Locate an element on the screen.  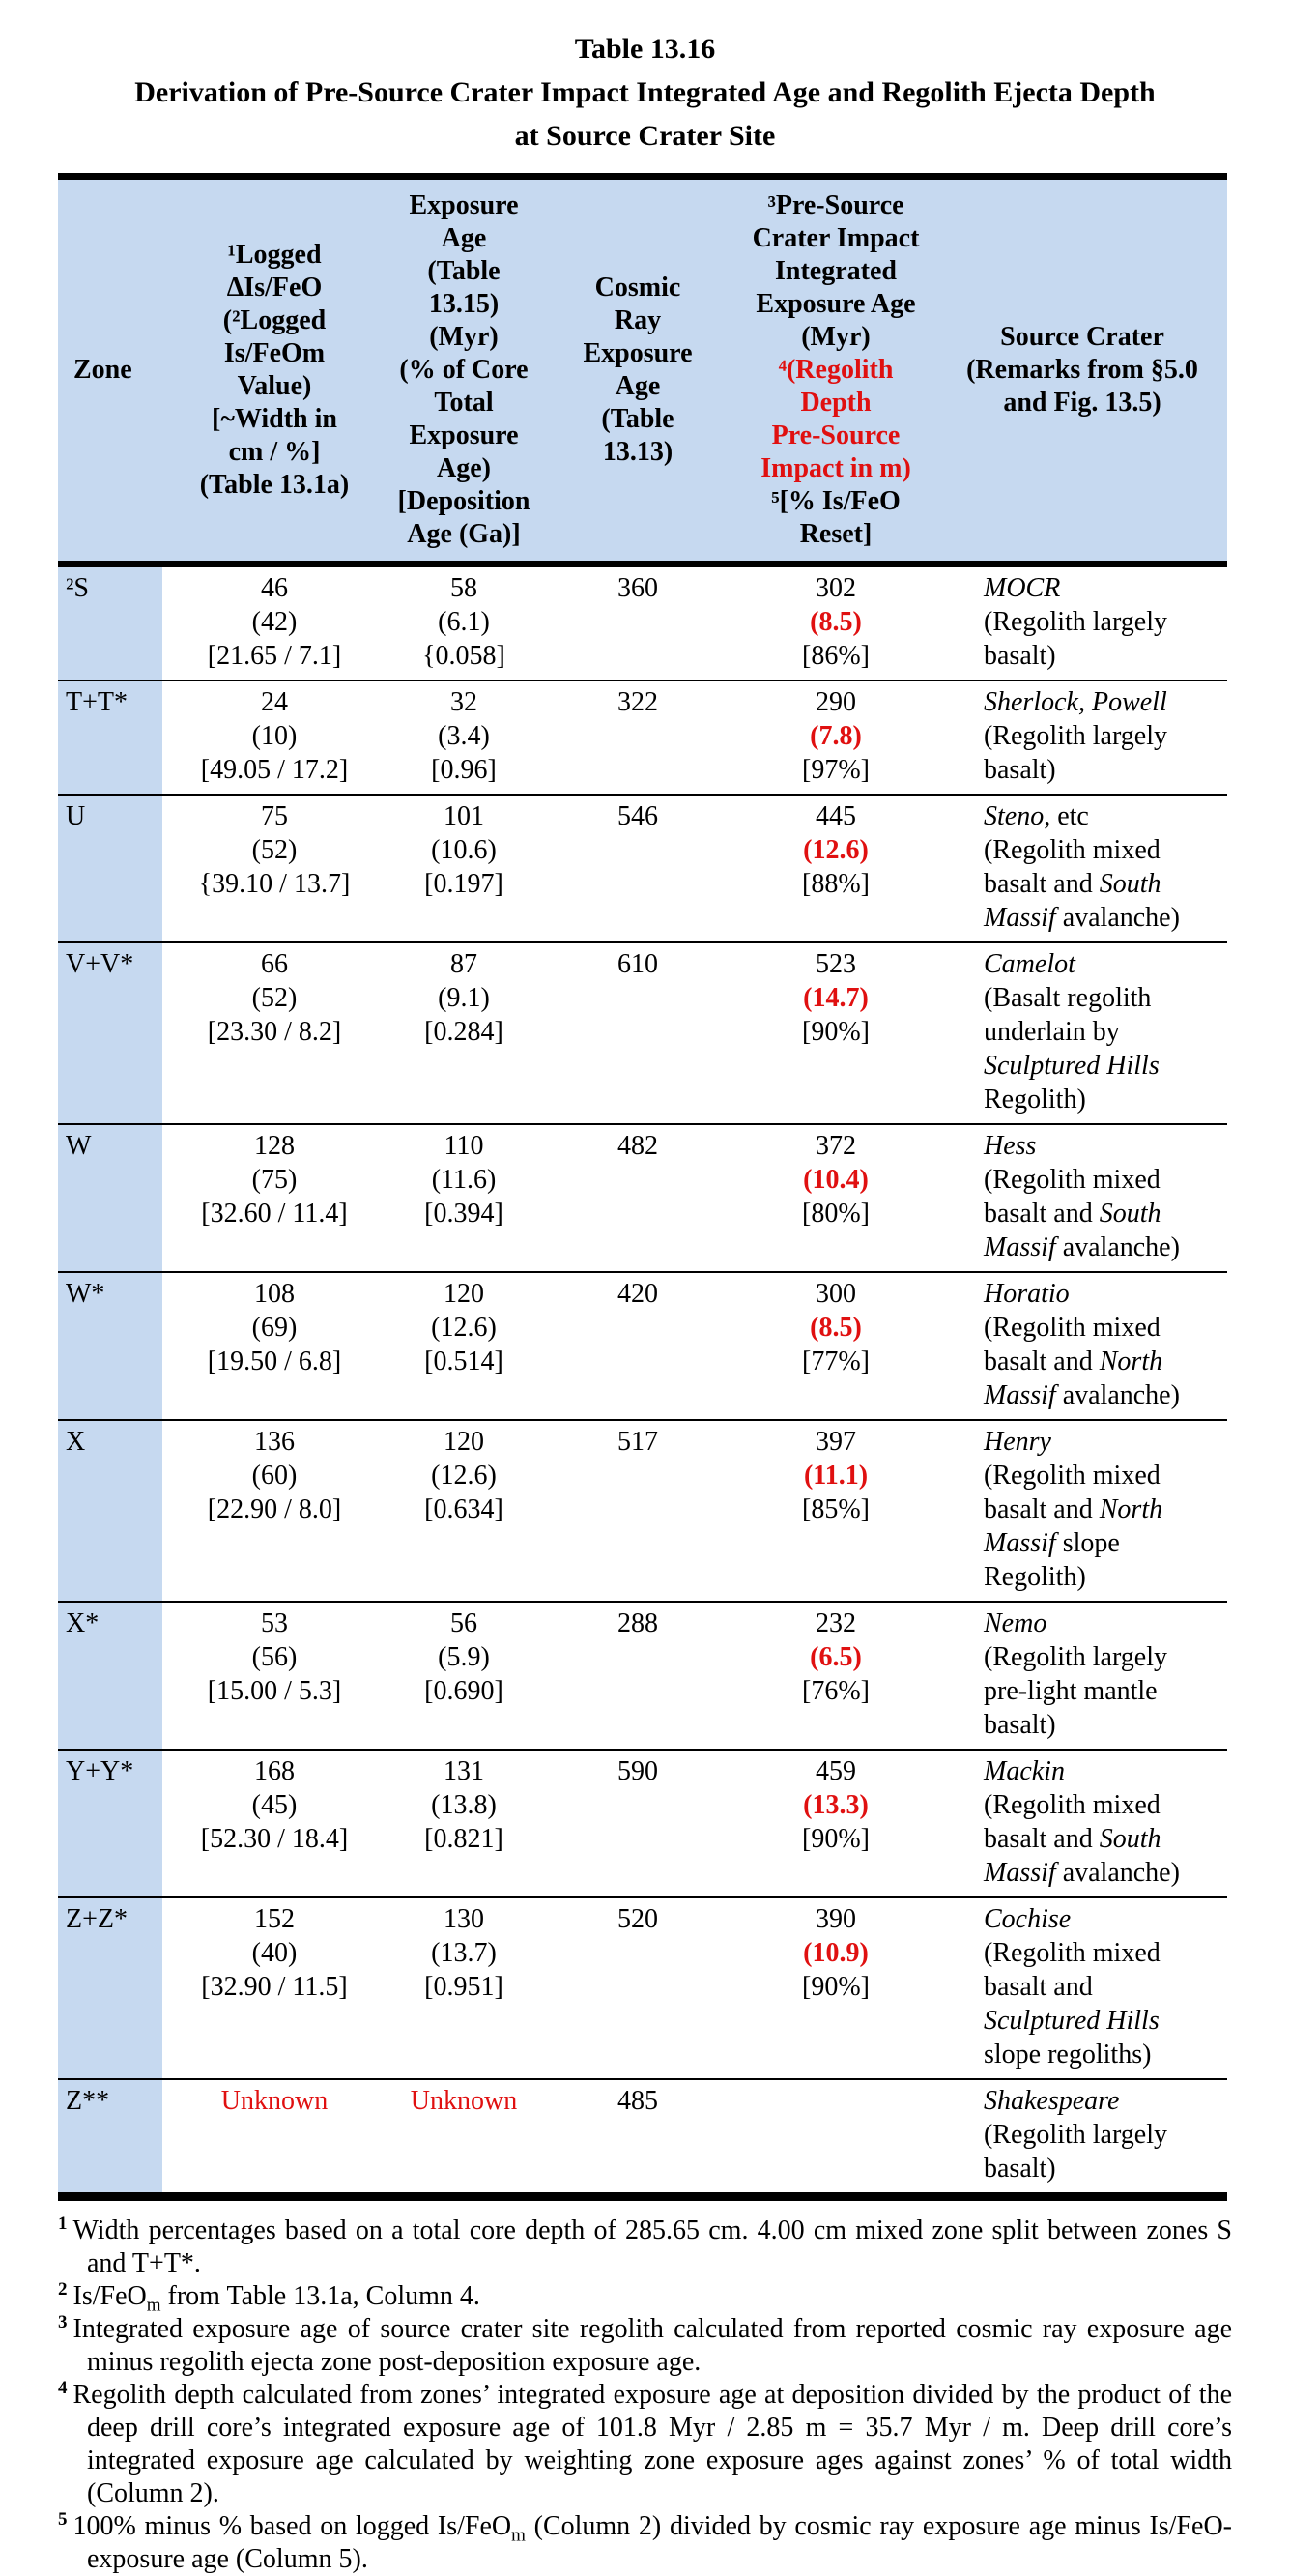
text-segment: (9.1) is located at coordinates (464, 998).